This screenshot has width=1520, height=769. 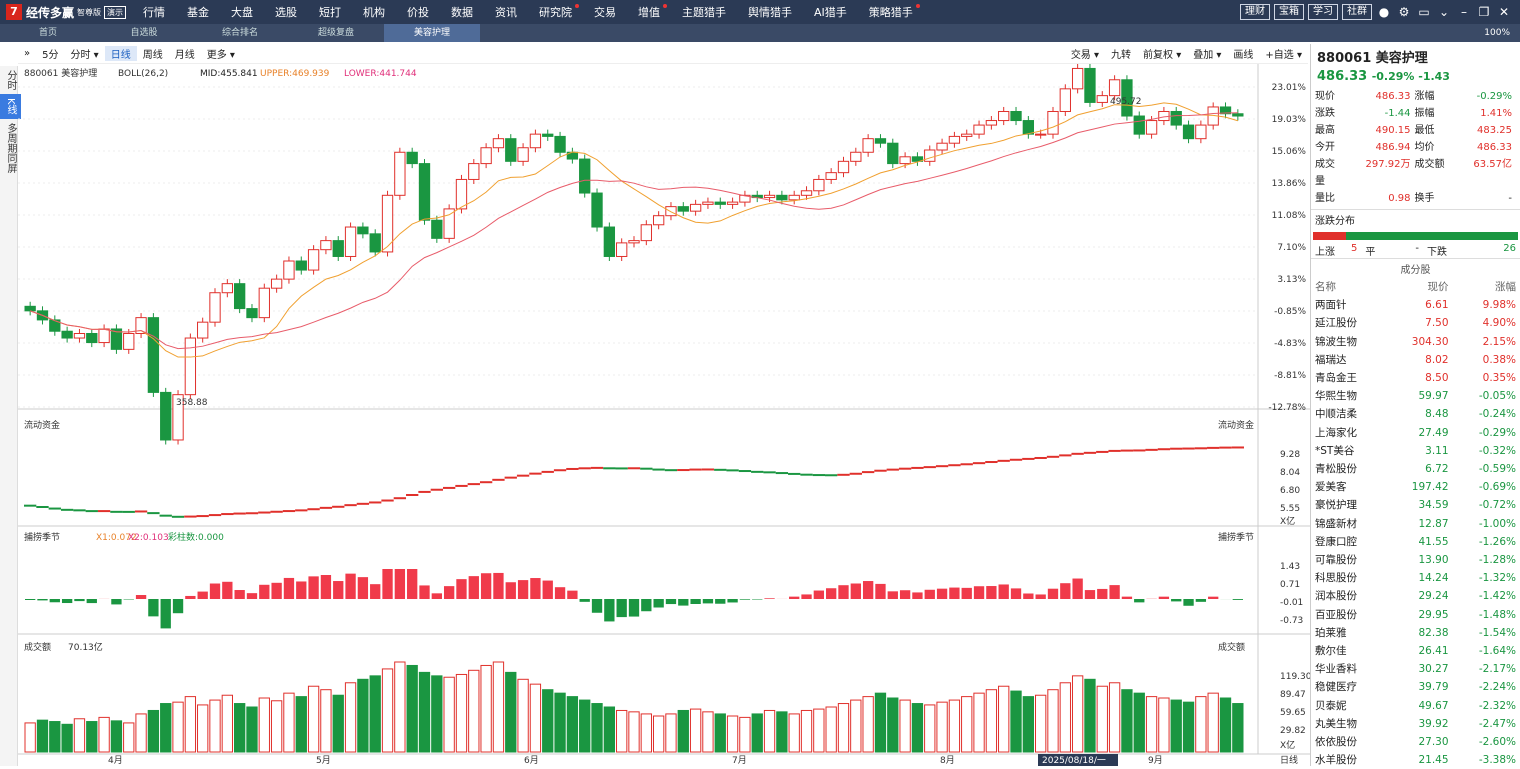 I want to click on stock-price: 13.90, so click(x=1419, y=560).